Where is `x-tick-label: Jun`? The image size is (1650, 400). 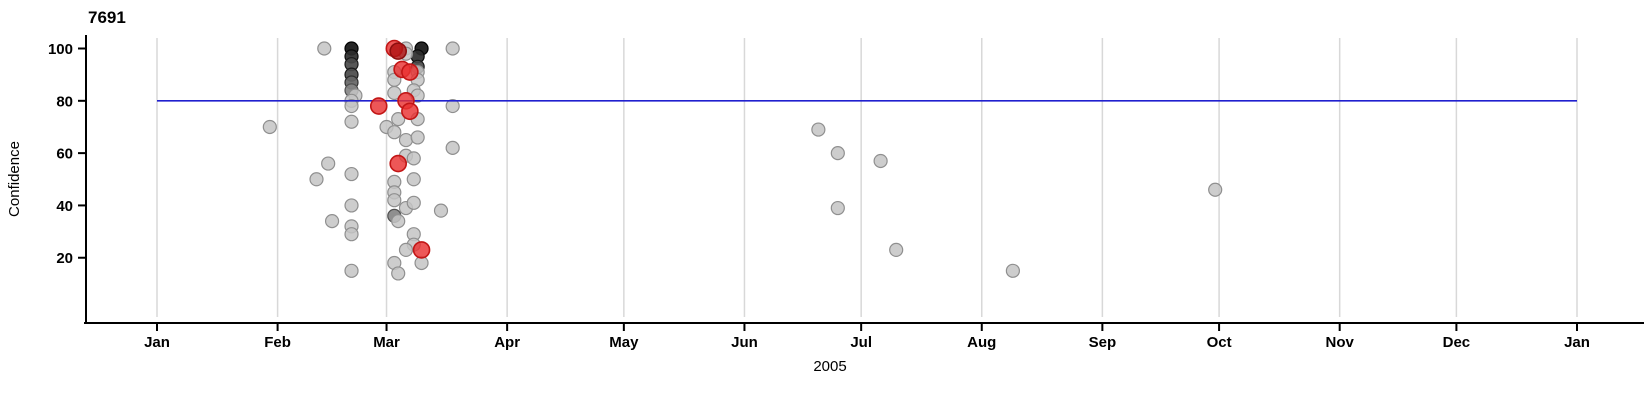 x-tick-label: Jun is located at coordinates (744, 342).